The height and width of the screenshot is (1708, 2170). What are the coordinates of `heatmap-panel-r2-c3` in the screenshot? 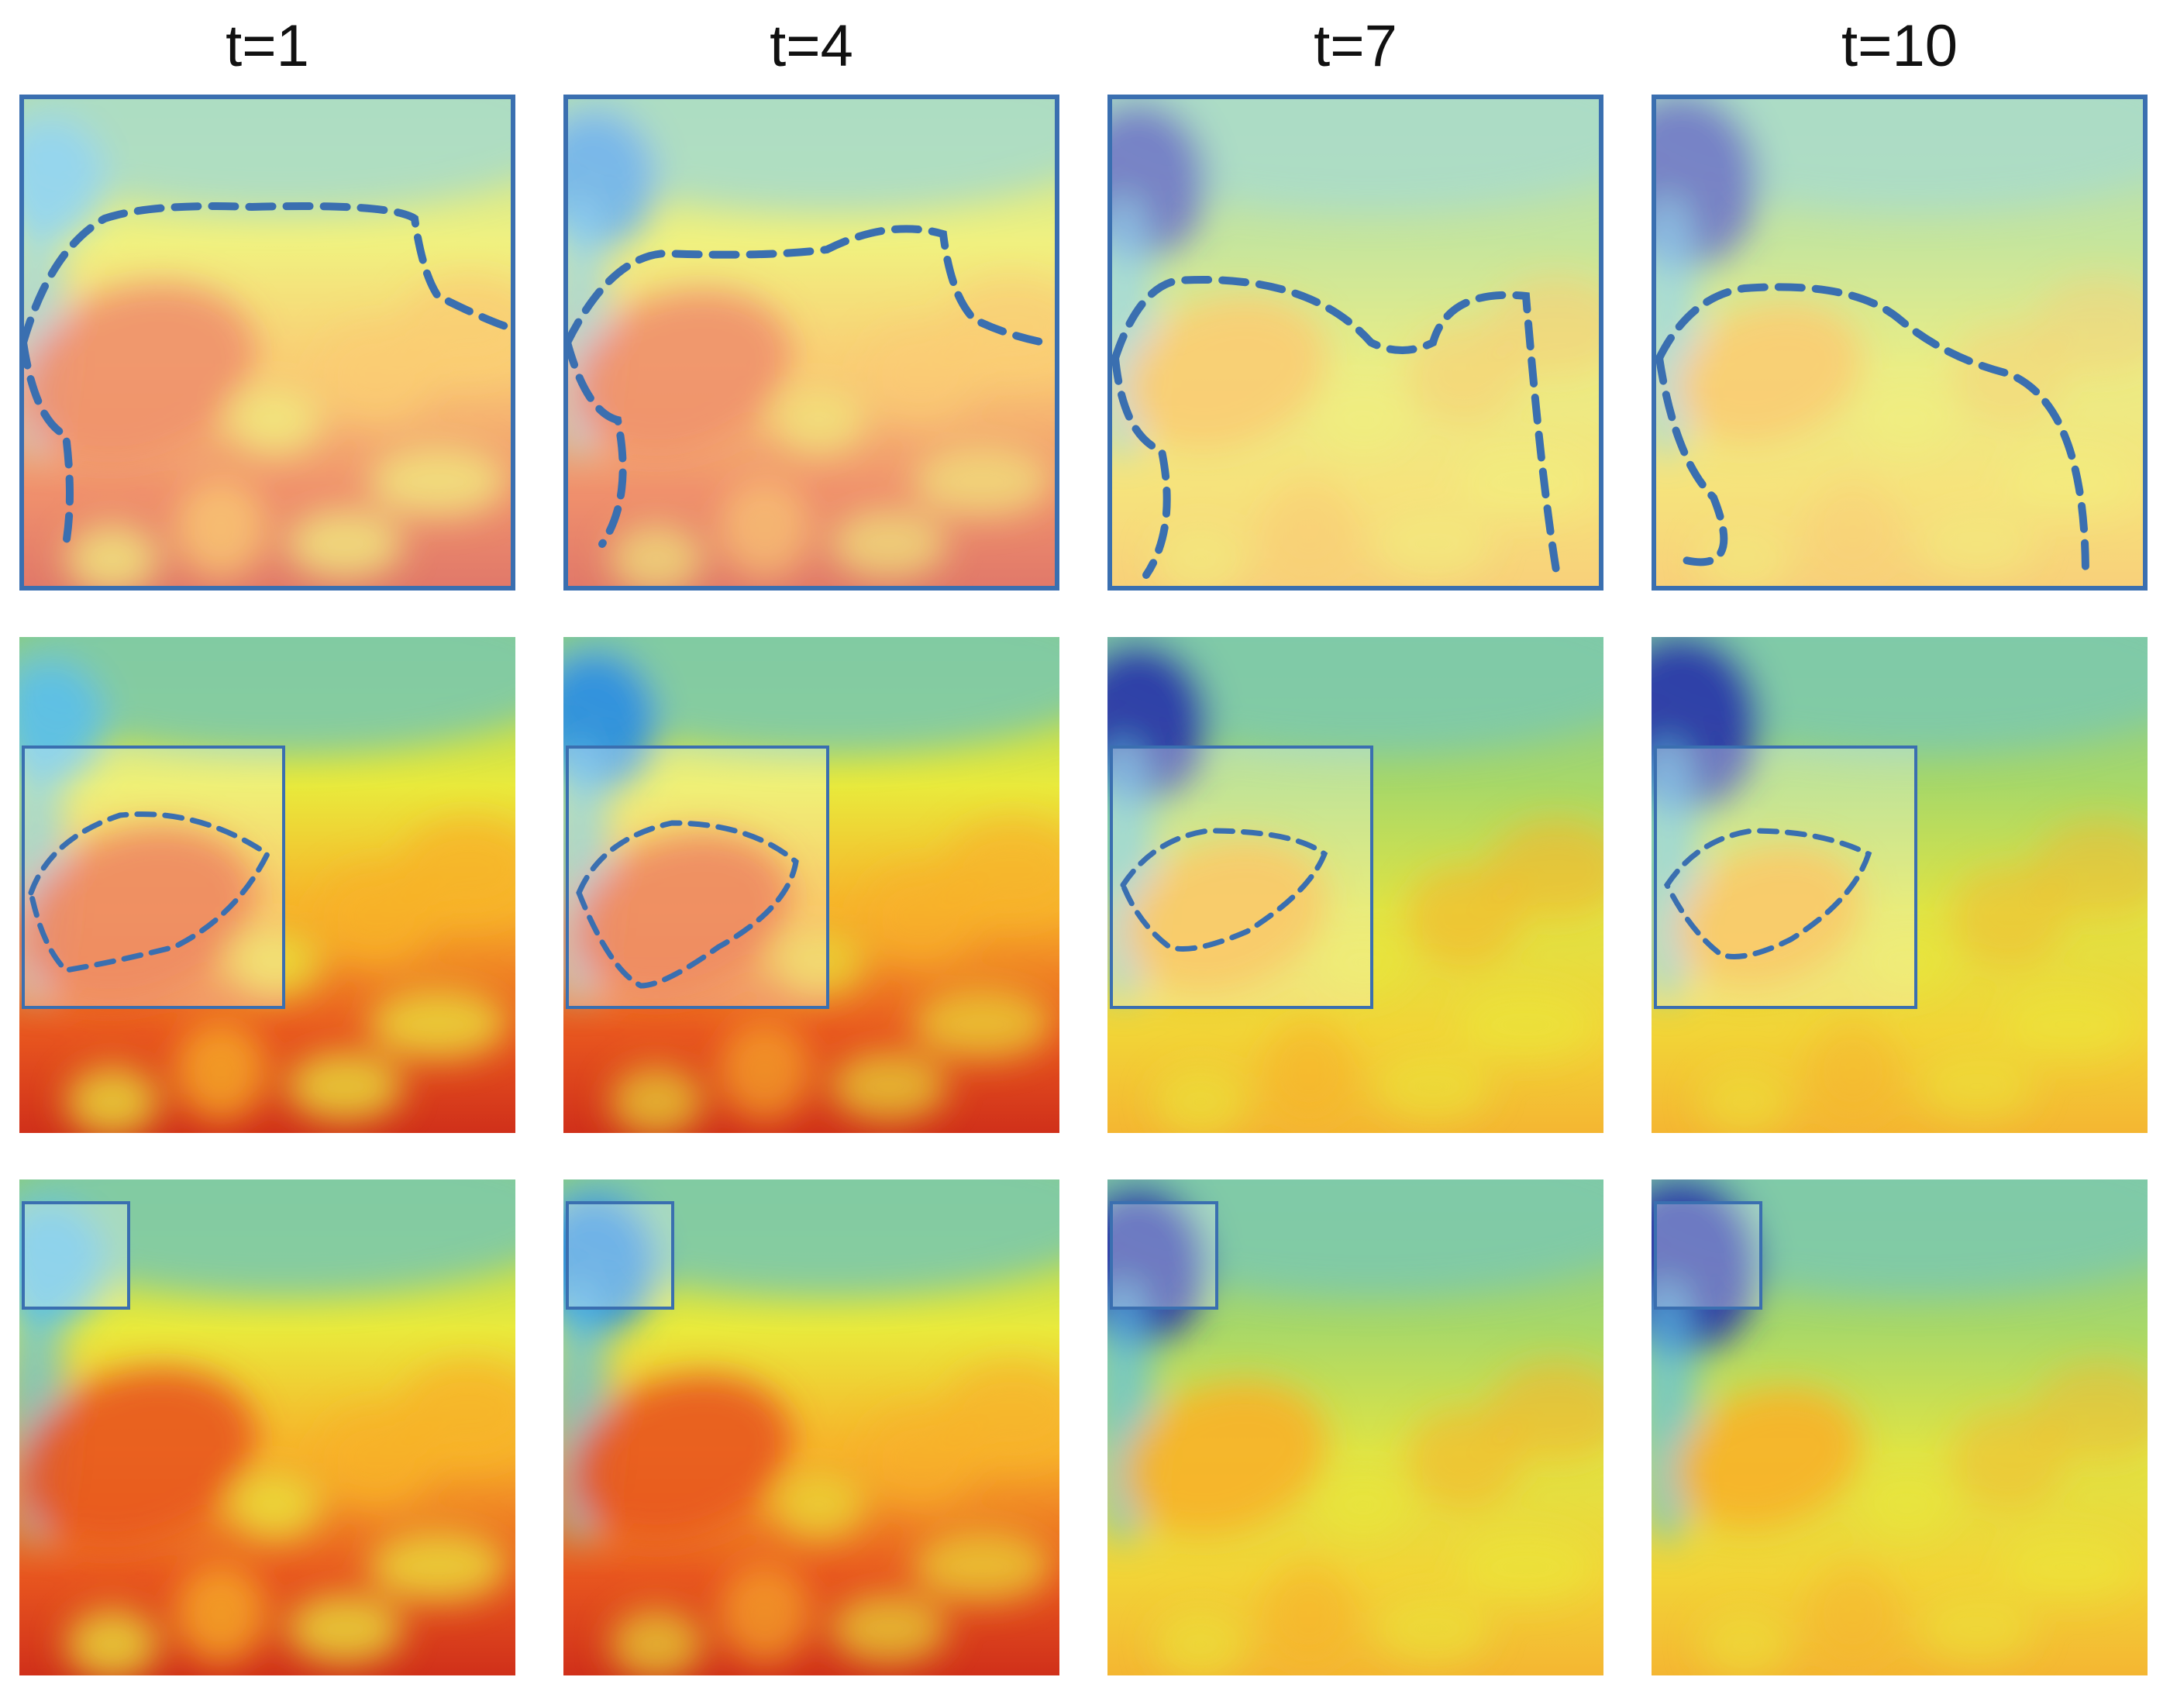 It's located at (1355, 885).